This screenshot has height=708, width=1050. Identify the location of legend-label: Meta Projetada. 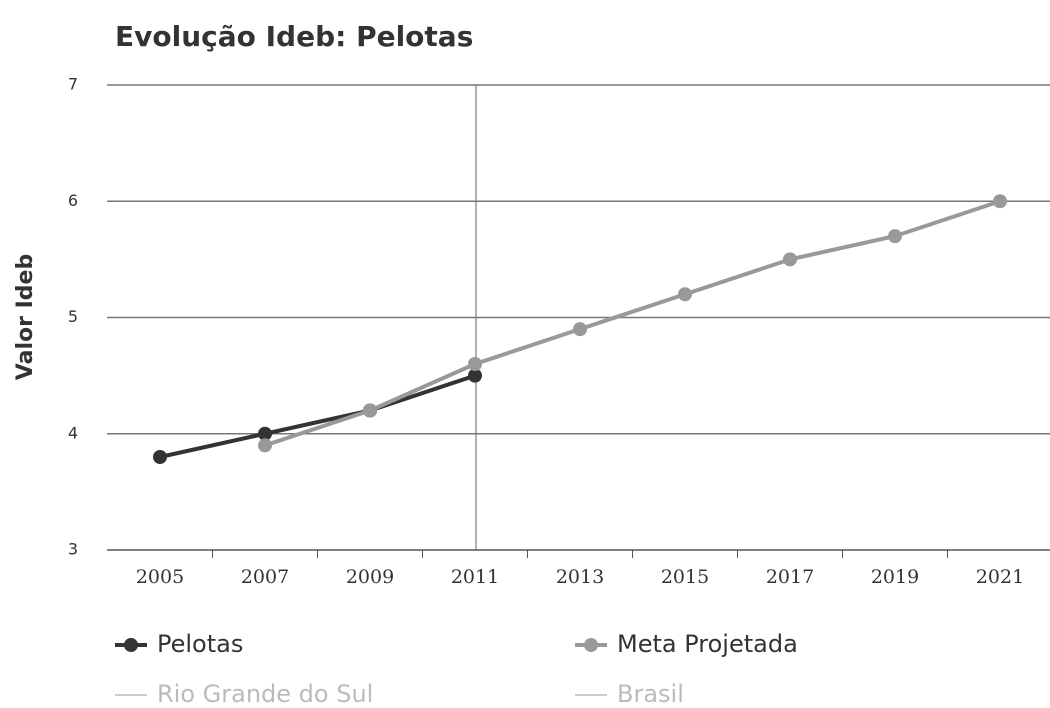
(707, 644).